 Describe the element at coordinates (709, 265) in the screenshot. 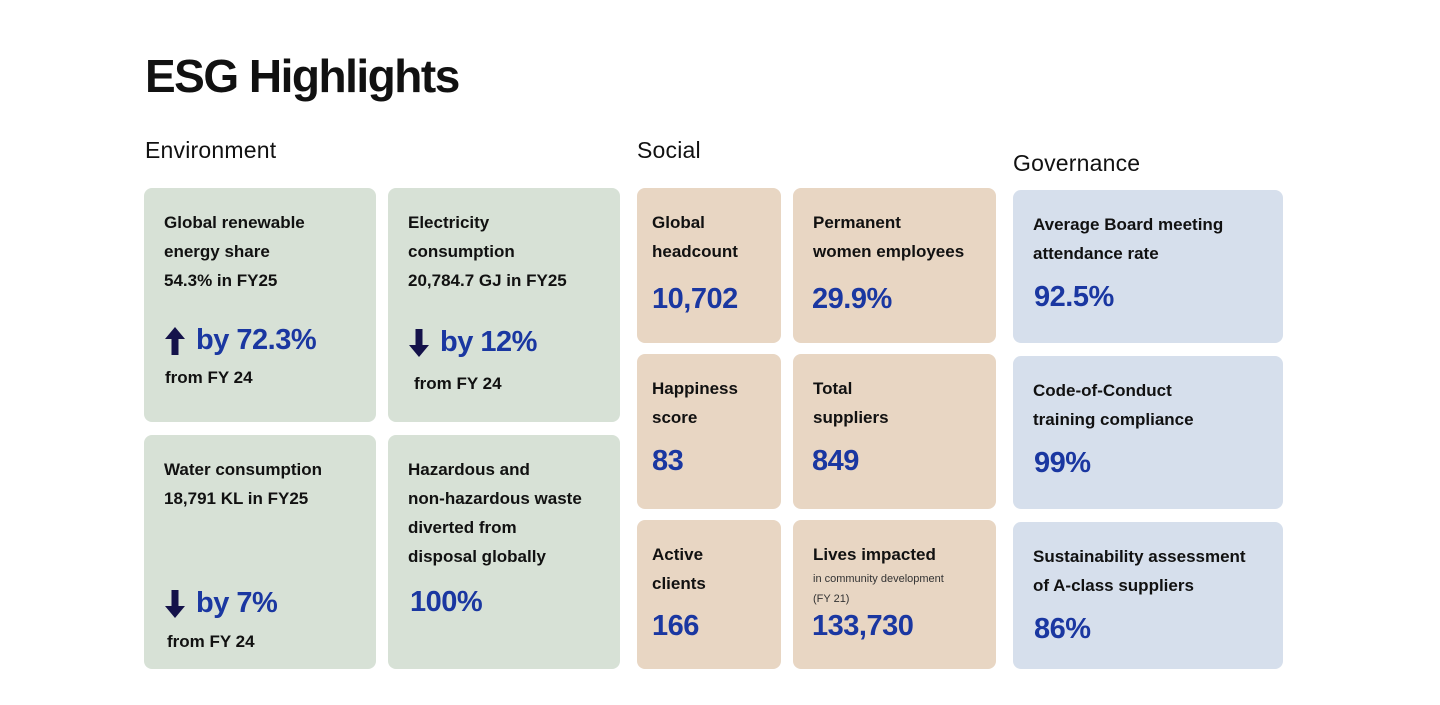

I see `card-headcount: Global headcount 10,702` at that location.